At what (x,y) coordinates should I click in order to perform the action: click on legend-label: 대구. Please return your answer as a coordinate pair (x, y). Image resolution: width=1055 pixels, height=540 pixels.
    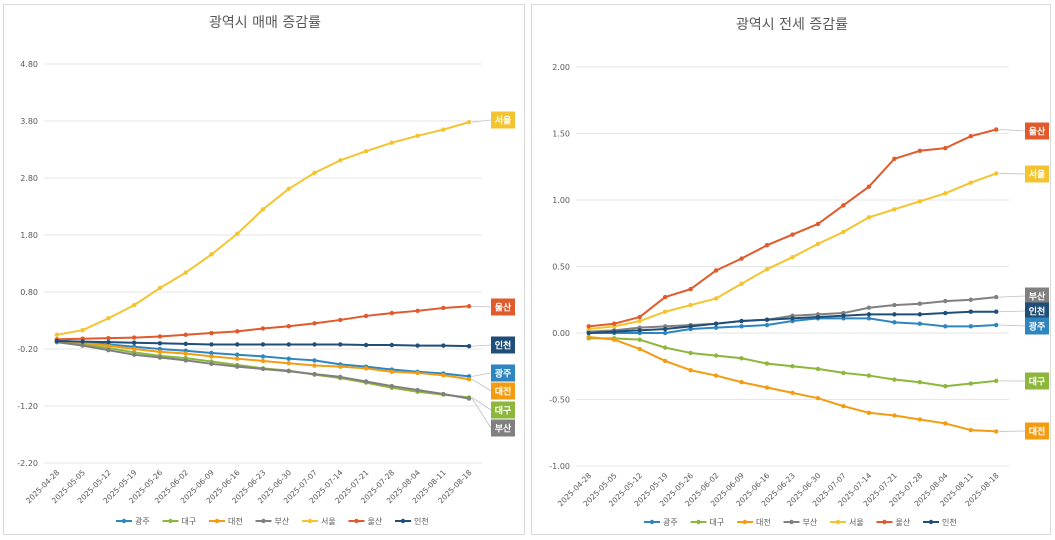
    Looking at the image, I should click on (717, 522).